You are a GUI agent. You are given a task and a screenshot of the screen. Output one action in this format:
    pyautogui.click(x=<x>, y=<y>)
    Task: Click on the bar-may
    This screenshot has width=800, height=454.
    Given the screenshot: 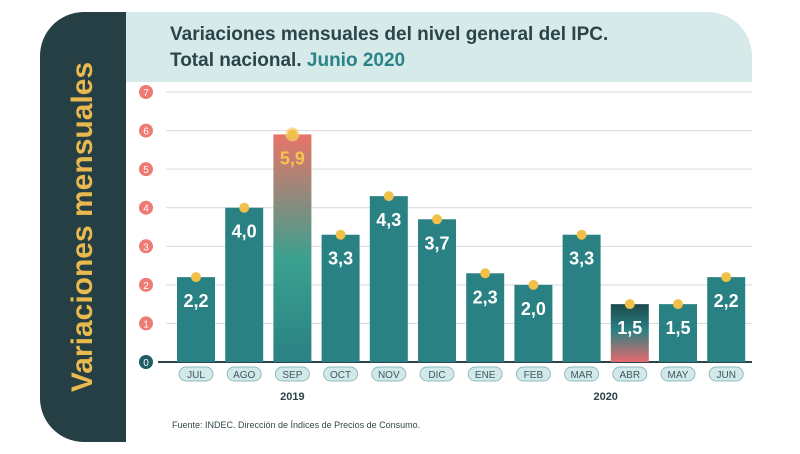 What is the action you would take?
    pyautogui.click(x=678, y=333)
    